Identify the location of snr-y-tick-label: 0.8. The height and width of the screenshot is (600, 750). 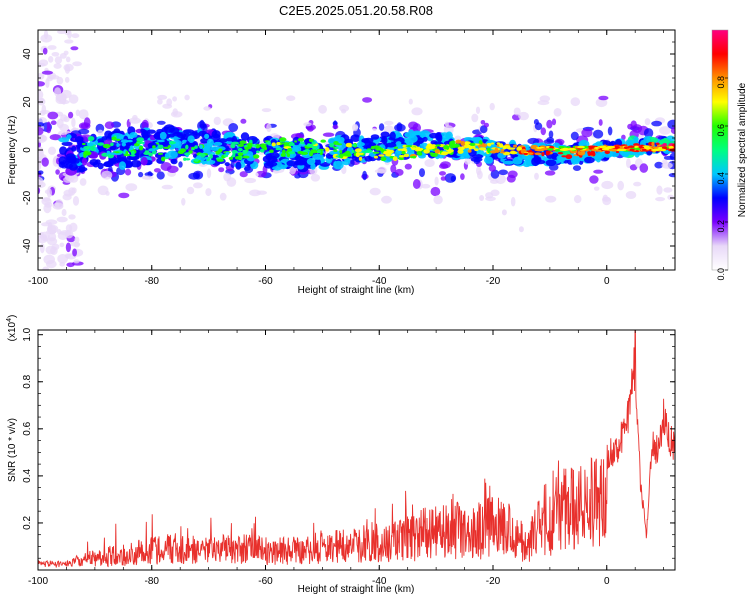
(27, 381).